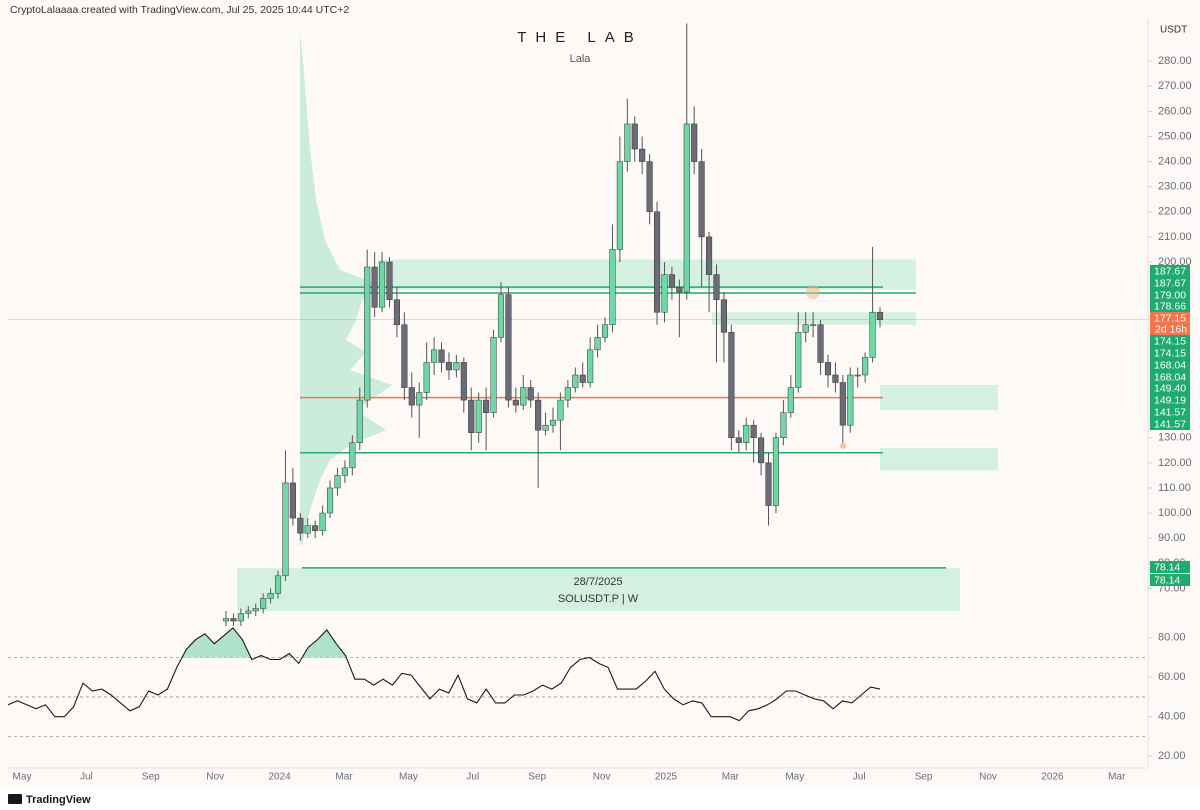  What do you see at coordinates (1167, 567) in the screenshot?
I see `price-badge-label: 78.14` at bounding box center [1167, 567].